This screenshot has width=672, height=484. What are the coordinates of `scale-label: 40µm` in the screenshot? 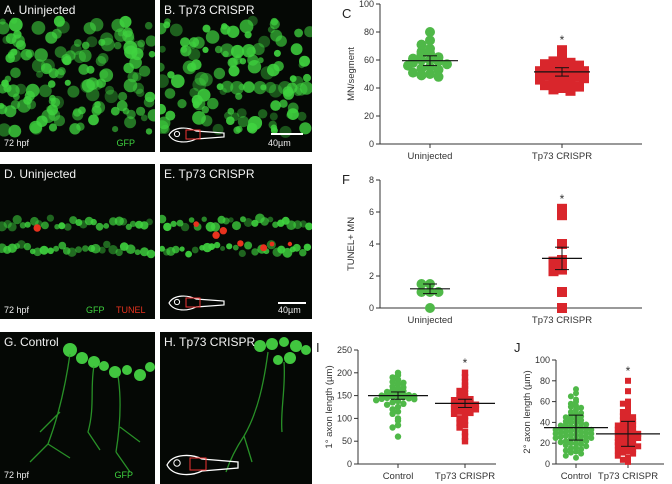 It's located at (289, 310).